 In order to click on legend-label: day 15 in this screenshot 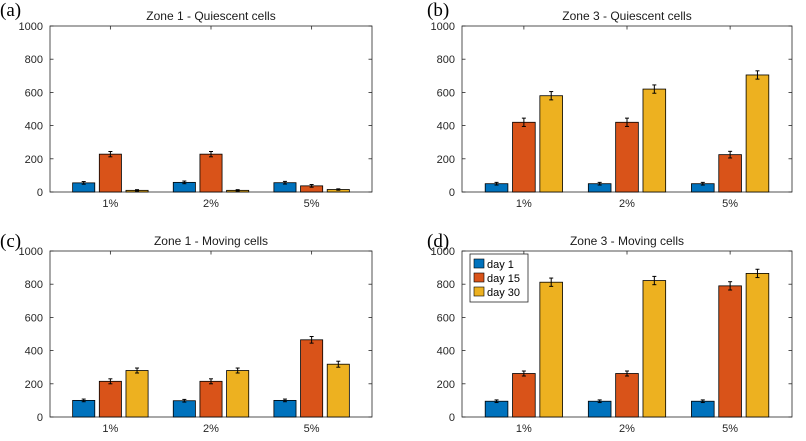, I will do `click(503, 279)`.